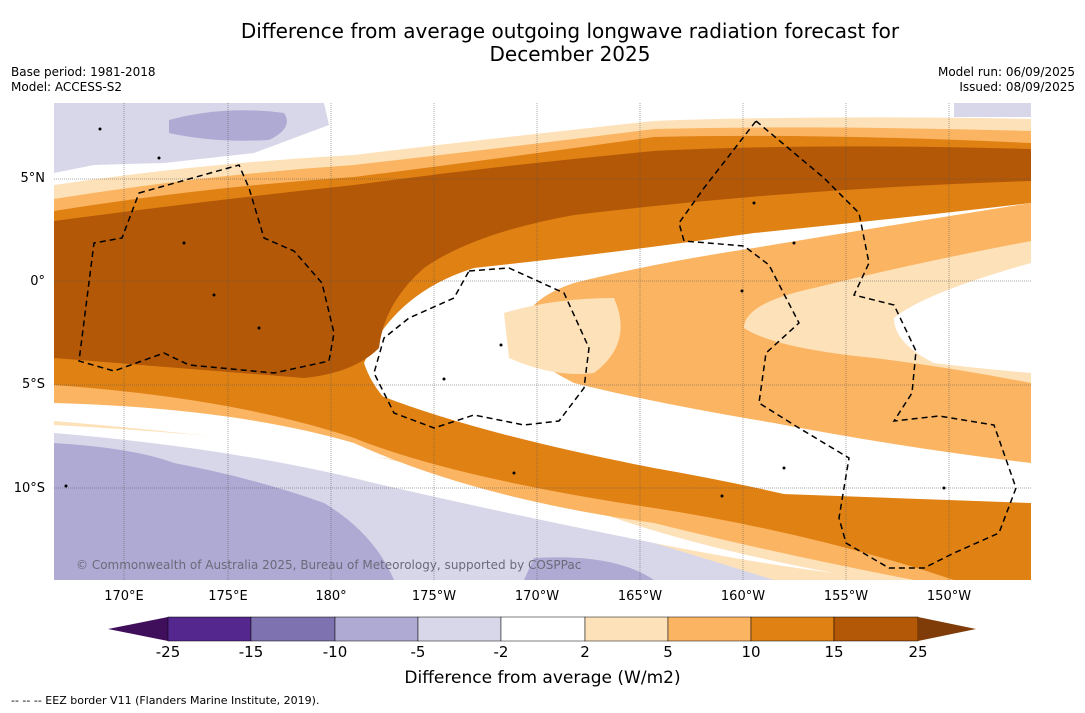 This screenshot has height=713, width=1085. Describe the element at coordinates (251, 652) in the screenshot. I see `colorbar-tick-2: -15` at that location.